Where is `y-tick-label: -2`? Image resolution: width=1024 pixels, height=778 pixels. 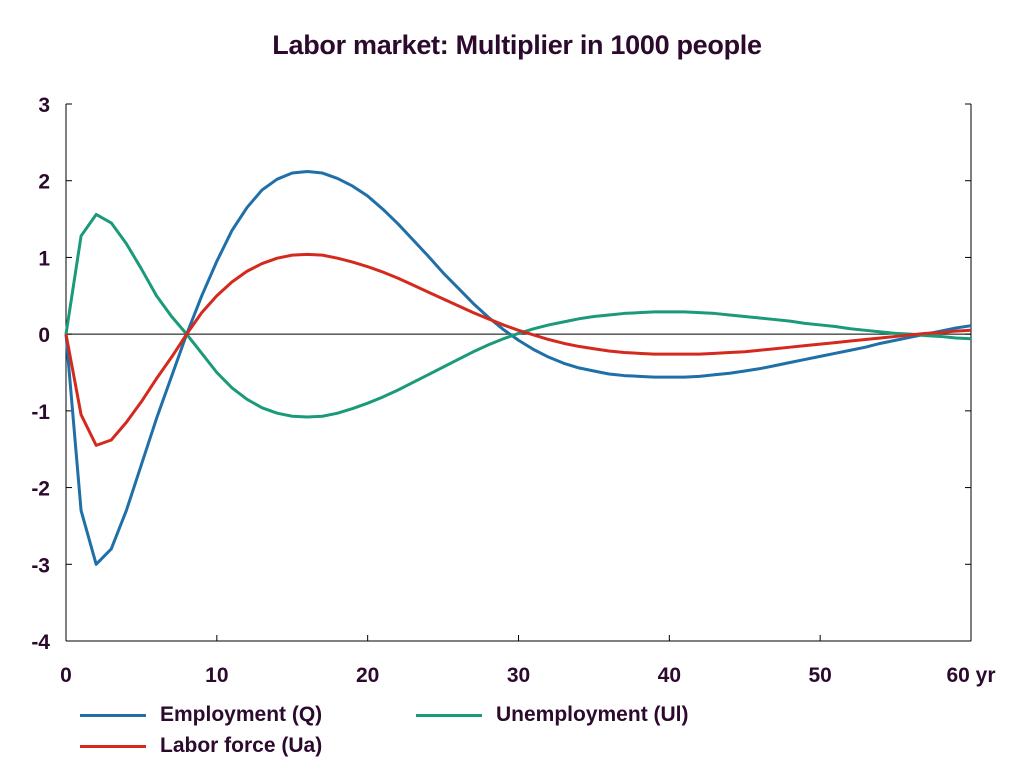 y-tick-label: -2 is located at coordinates (40, 489).